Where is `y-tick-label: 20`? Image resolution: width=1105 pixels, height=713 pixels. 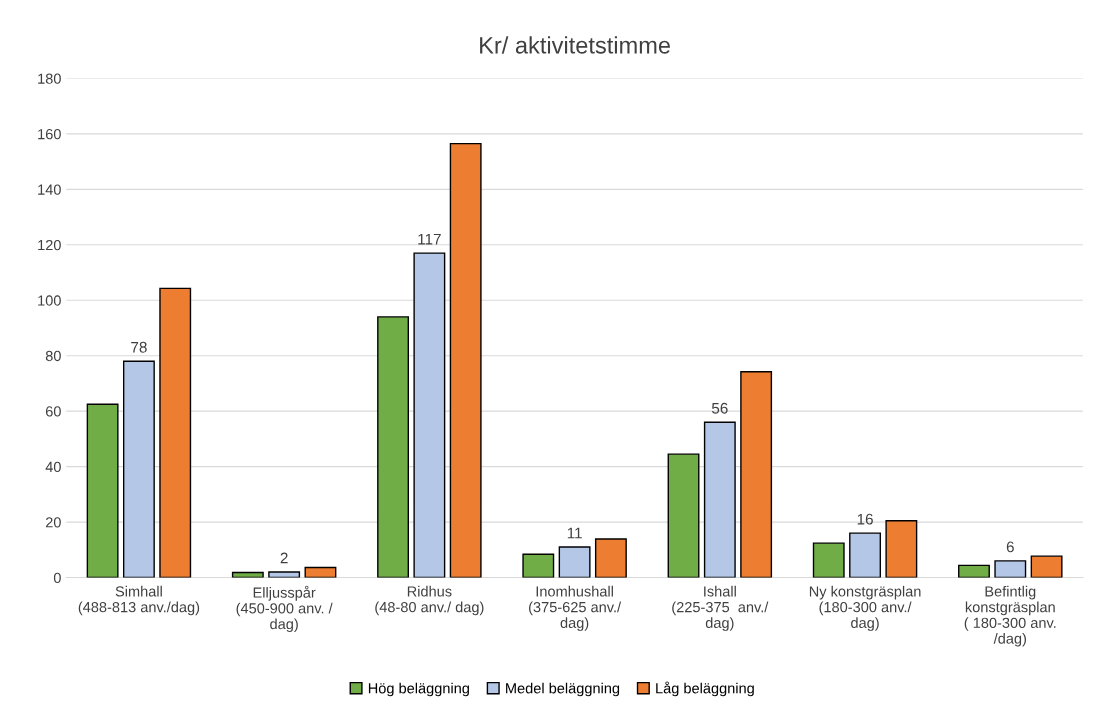 y-tick-label: 20 is located at coordinates (53, 522).